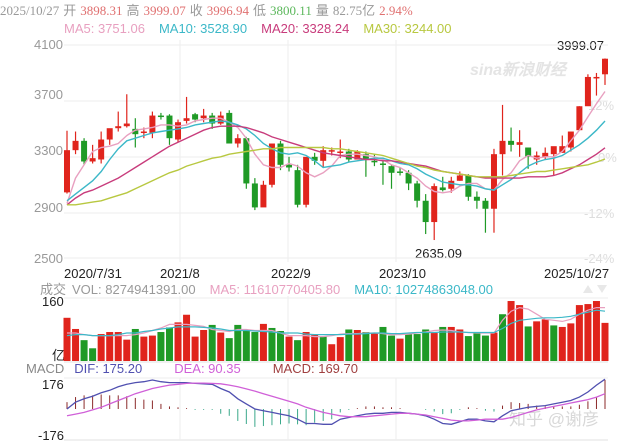 Image resolution: width=623 pixels, height=444 pixels. What do you see at coordinates (438, 253) in the screenshot?
I see `min-price-label: 2635.09` at bounding box center [438, 253].